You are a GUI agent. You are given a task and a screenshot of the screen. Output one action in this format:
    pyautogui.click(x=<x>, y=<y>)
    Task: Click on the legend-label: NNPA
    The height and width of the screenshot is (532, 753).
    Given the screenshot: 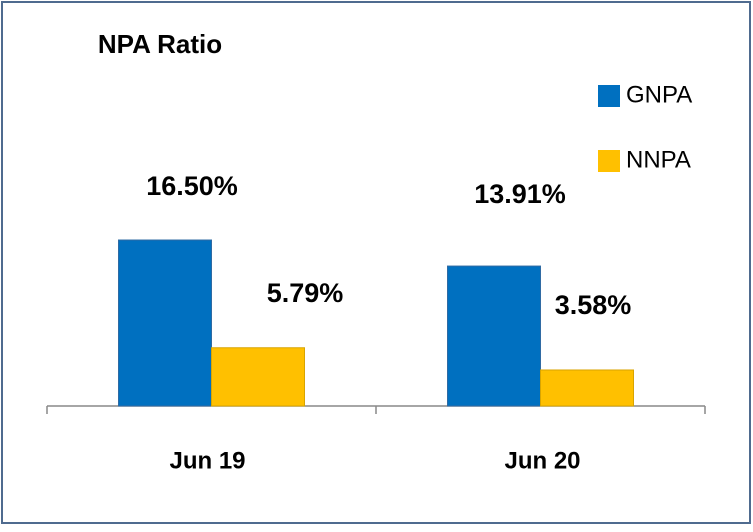 What is the action you would take?
    pyautogui.click(x=658, y=159)
    